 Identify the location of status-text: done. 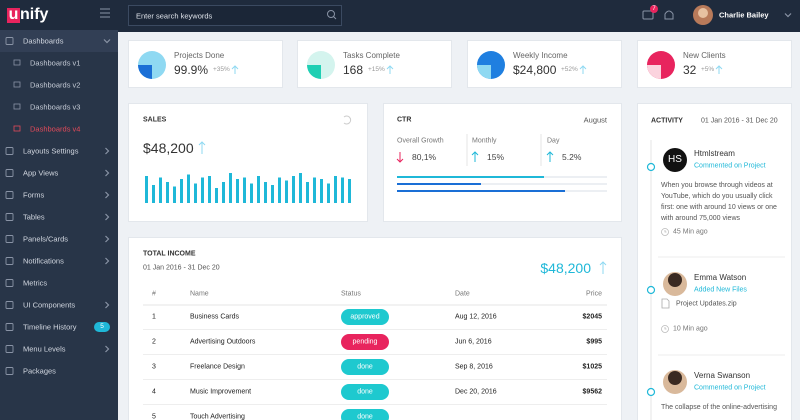
(365, 367).